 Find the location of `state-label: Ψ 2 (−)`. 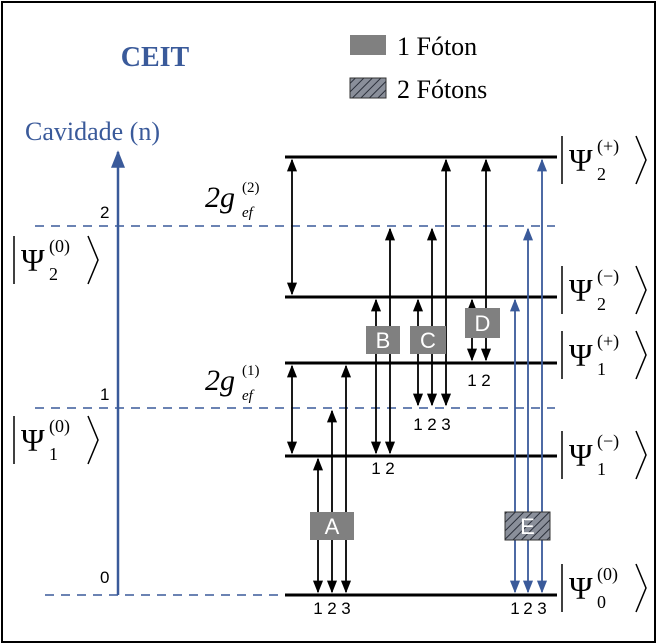

state-label: Ψ 2 (−) is located at coordinates (604, 290).